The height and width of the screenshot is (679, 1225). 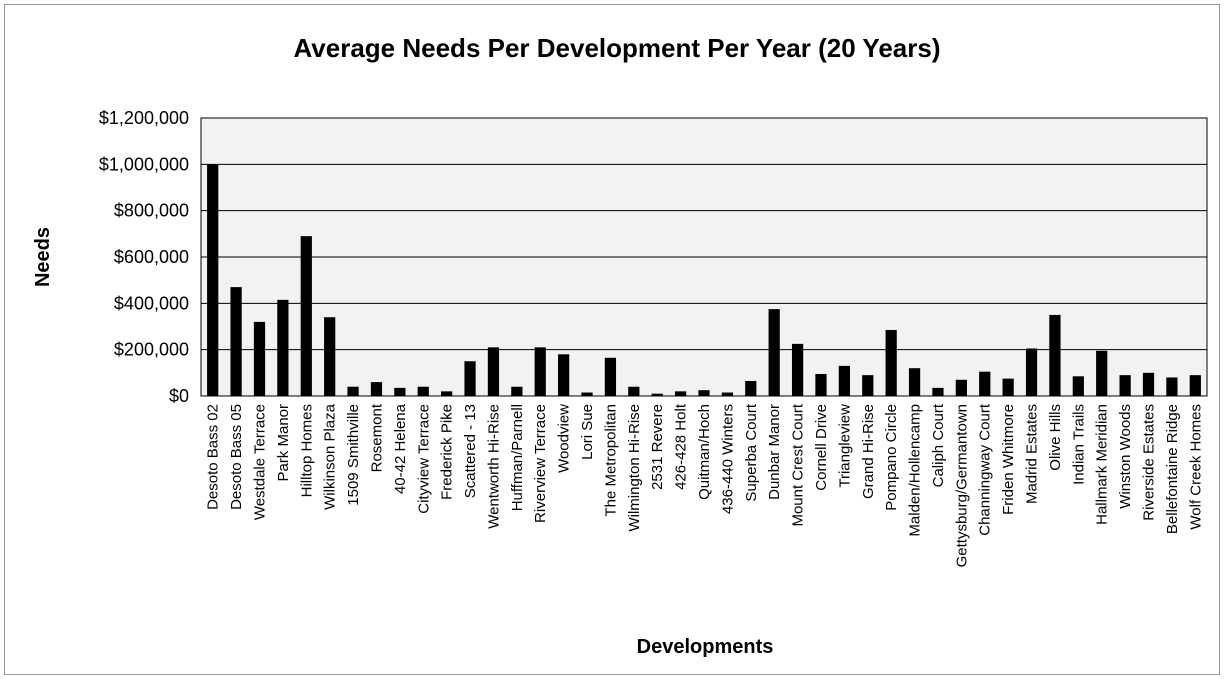 What do you see at coordinates (470, 451) in the screenshot?
I see `x-tick-label: Scattered - 13` at bounding box center [470, 451].